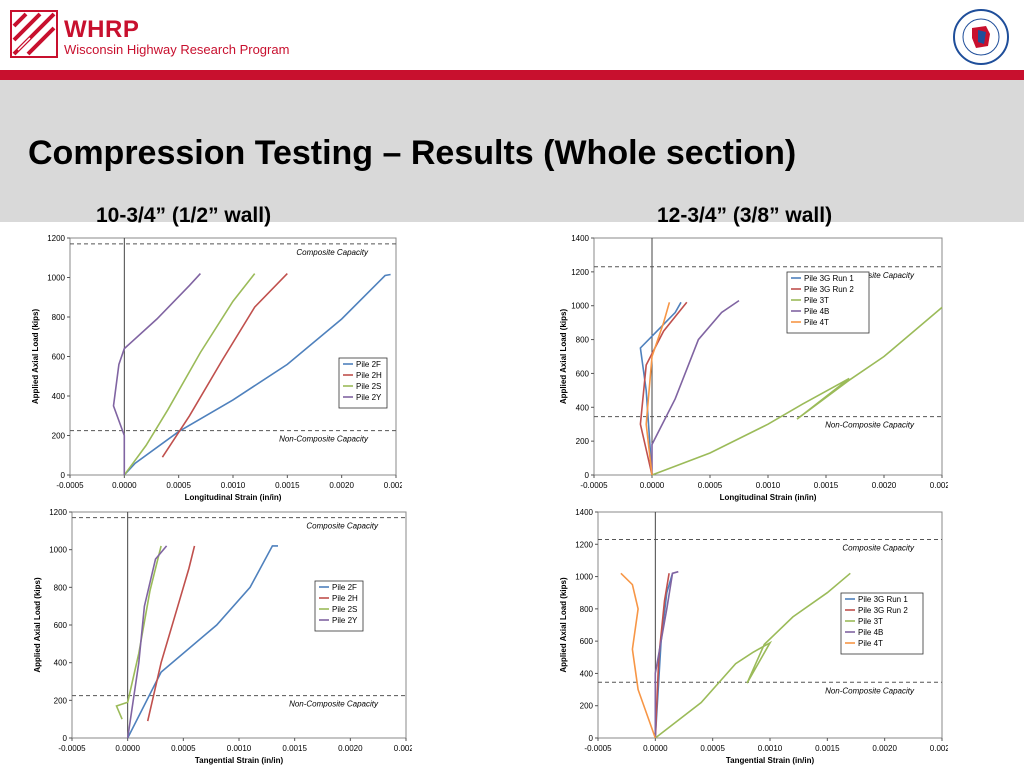 The width and height of the screenshot is (1024, 768). I want to click on legend-entry: Pile 3T, so click(816, 300).